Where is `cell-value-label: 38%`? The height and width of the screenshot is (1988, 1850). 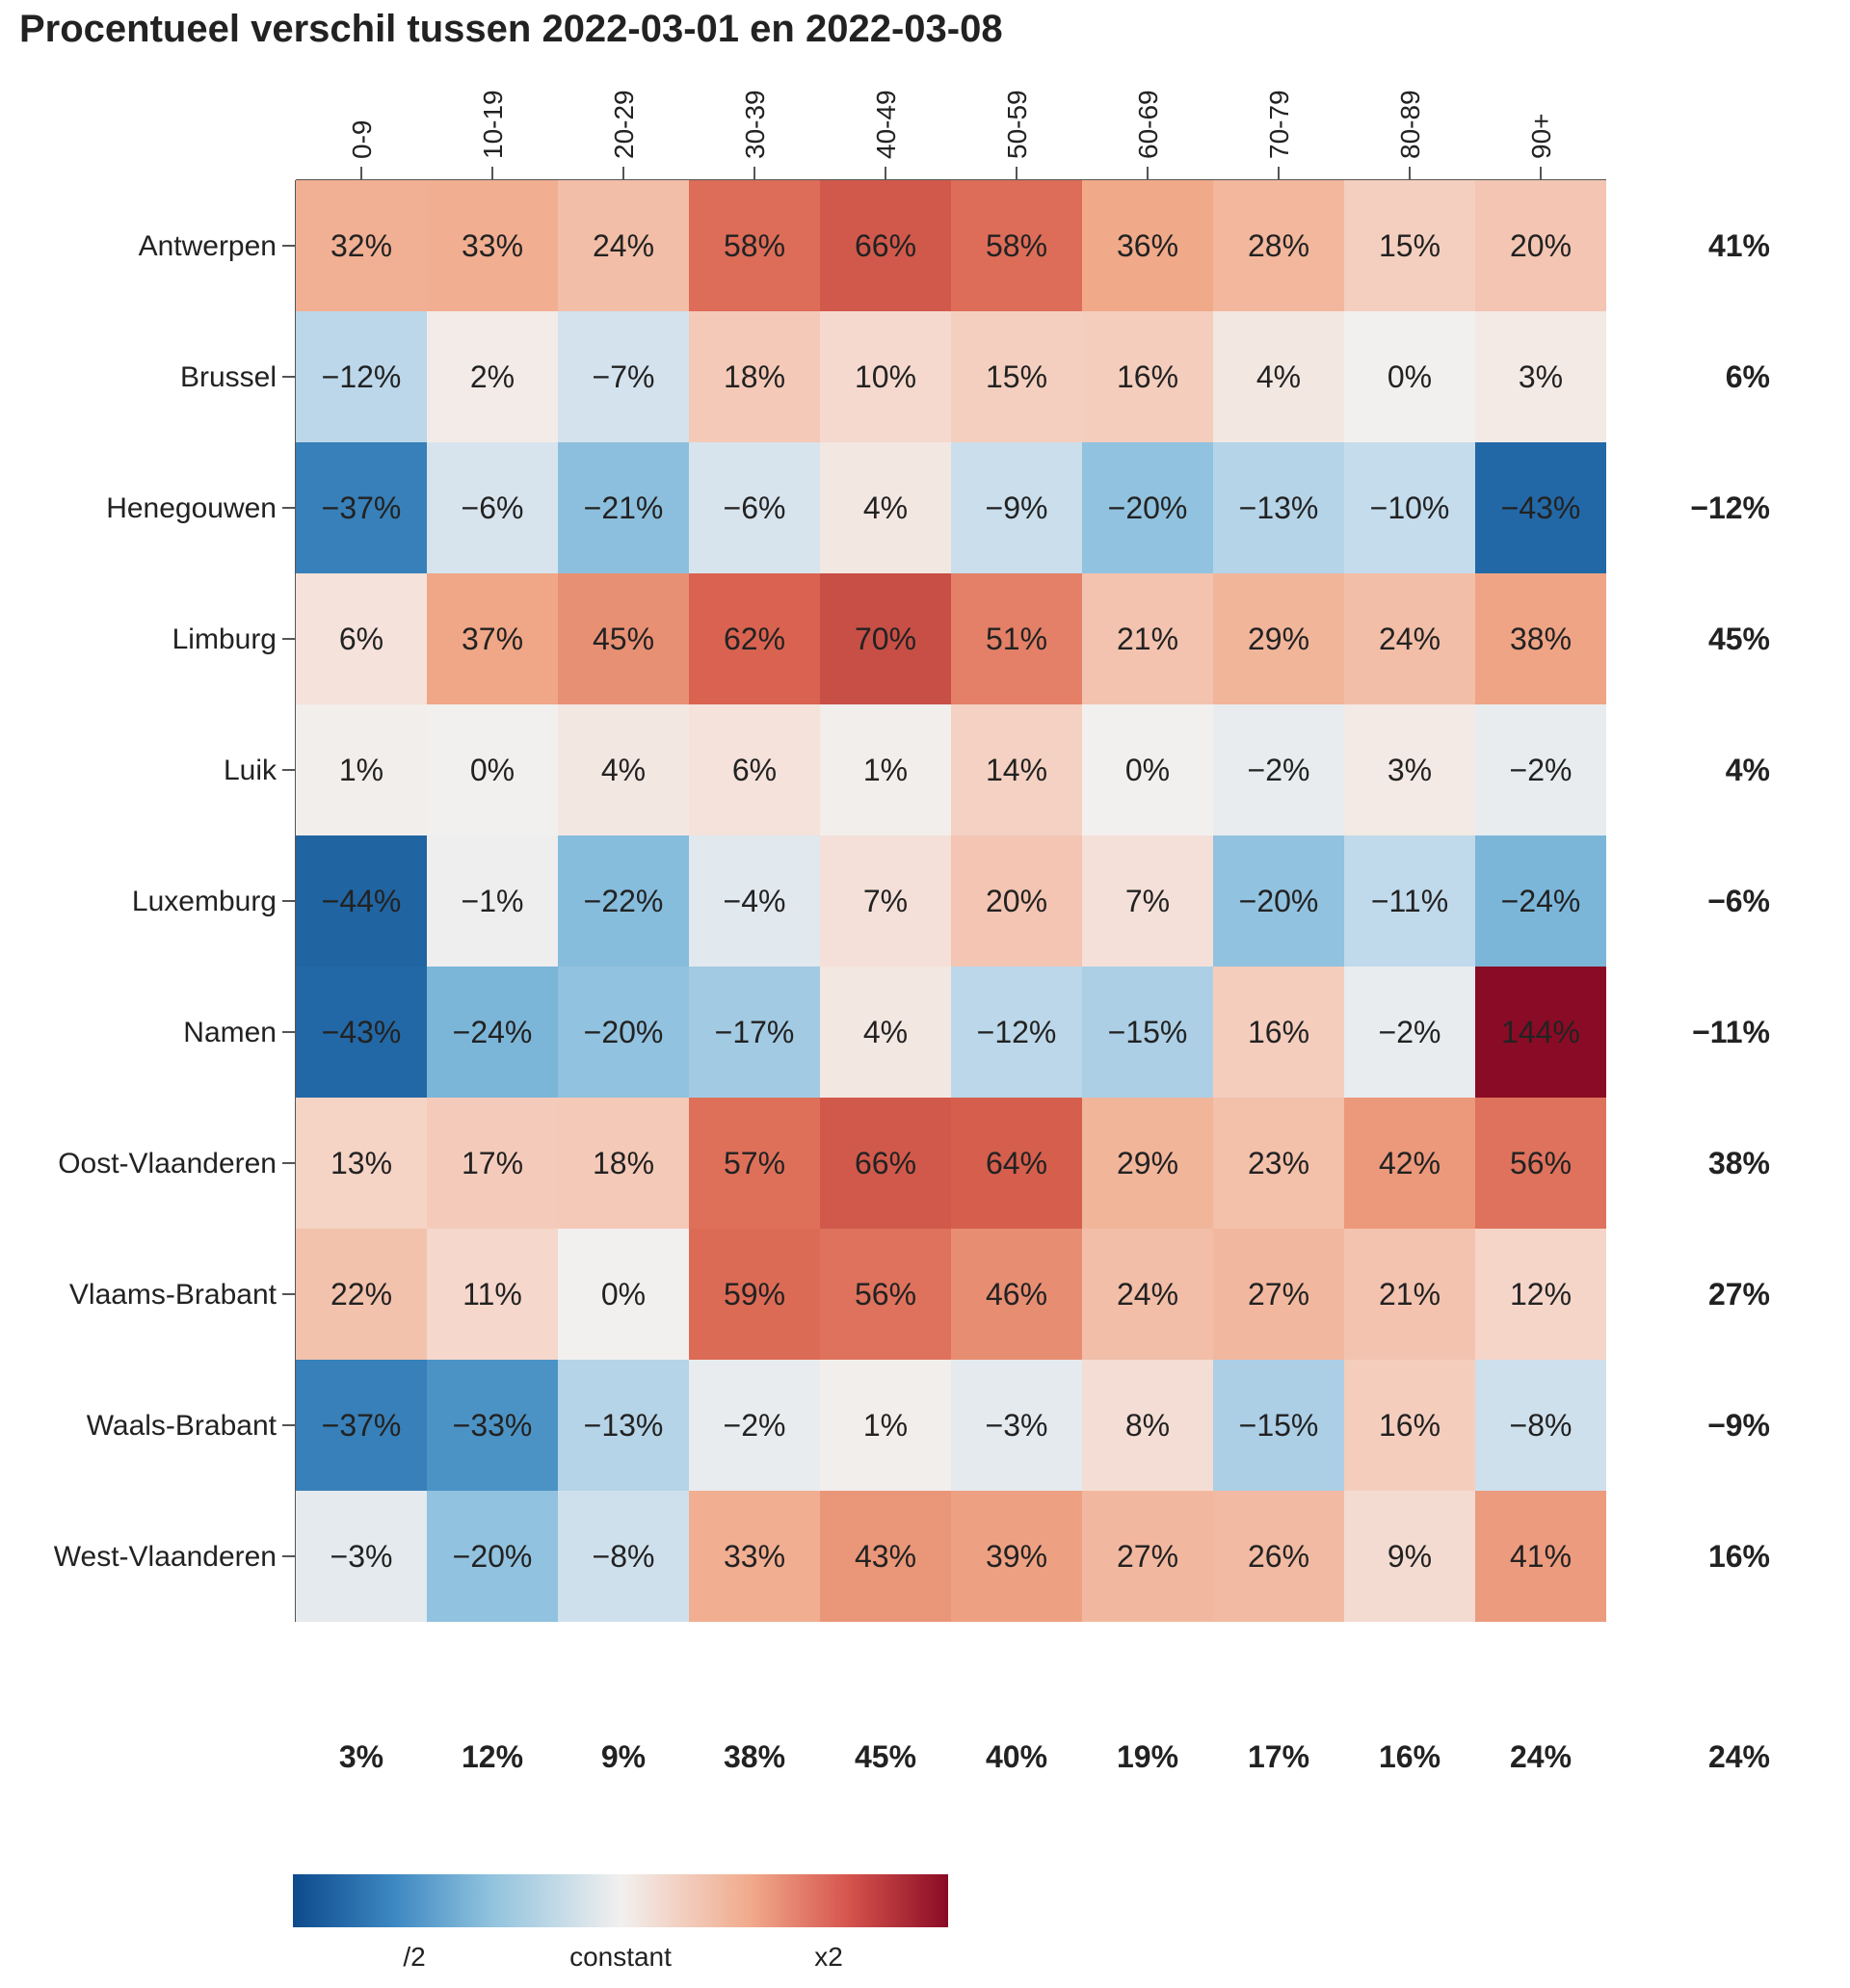 cell-value-label: 38% is located at coordinates (1541, 639).